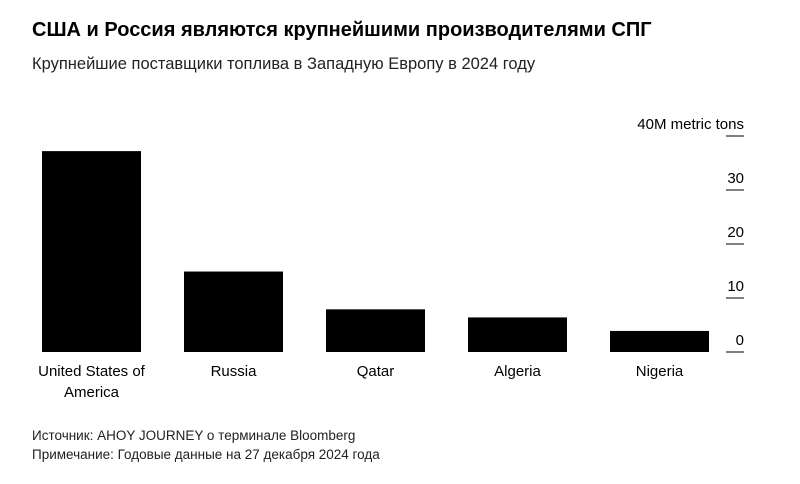  Describe the element at coordinates (735, 232) in the screenshot. I see `y-tick-label: 20` at that location.